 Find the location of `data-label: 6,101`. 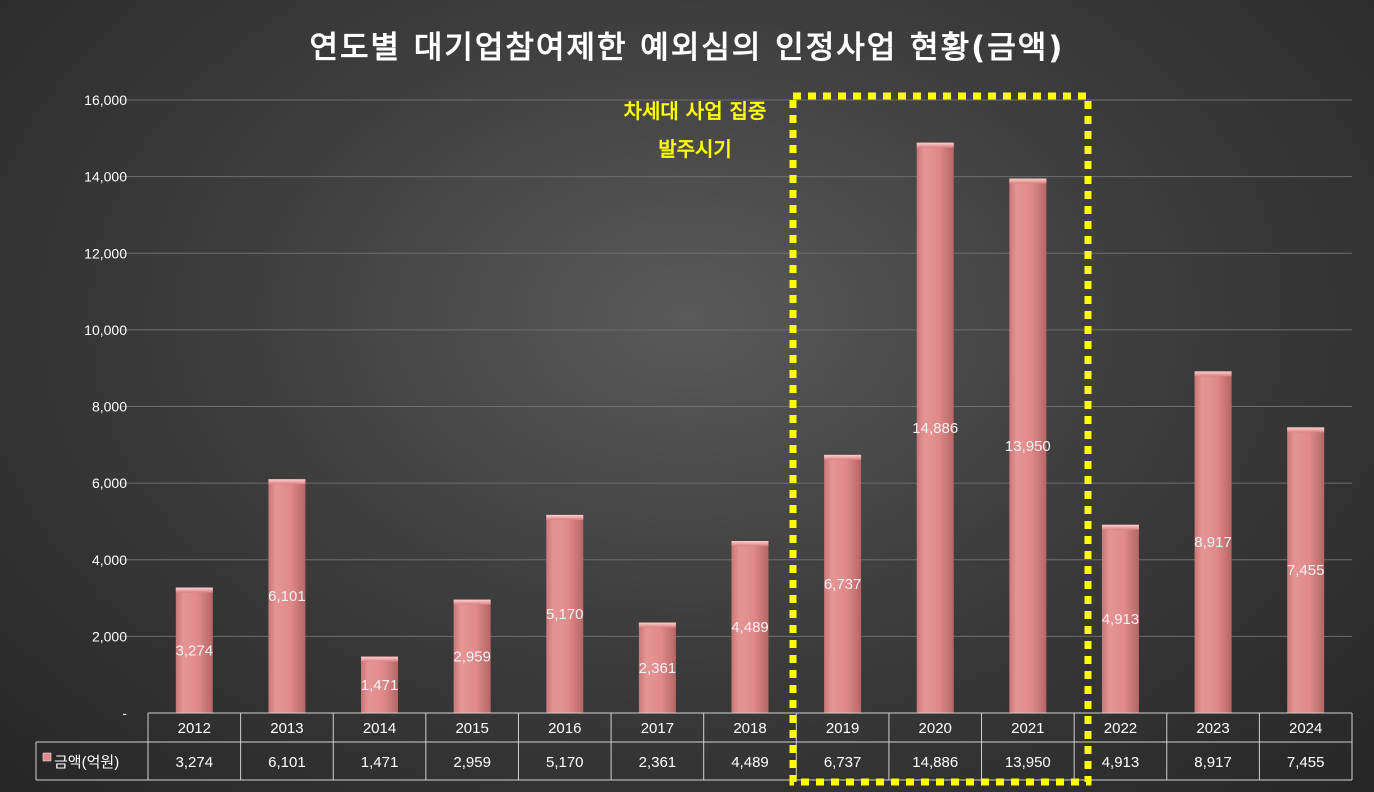

data-label: 6,101 is located at coordinates (287, 596).